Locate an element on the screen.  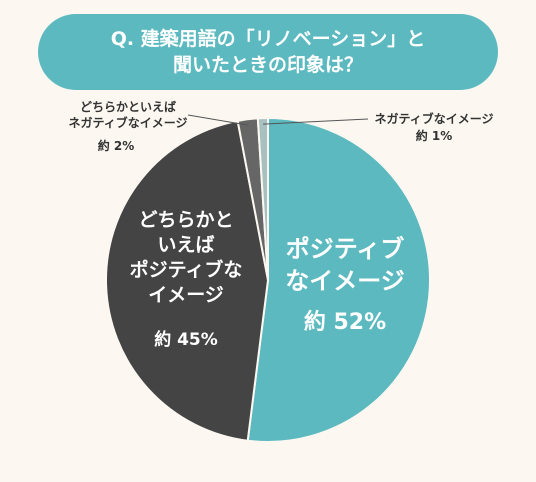
slice-value-positive: 約 52% is located at coordinates (345, 322).